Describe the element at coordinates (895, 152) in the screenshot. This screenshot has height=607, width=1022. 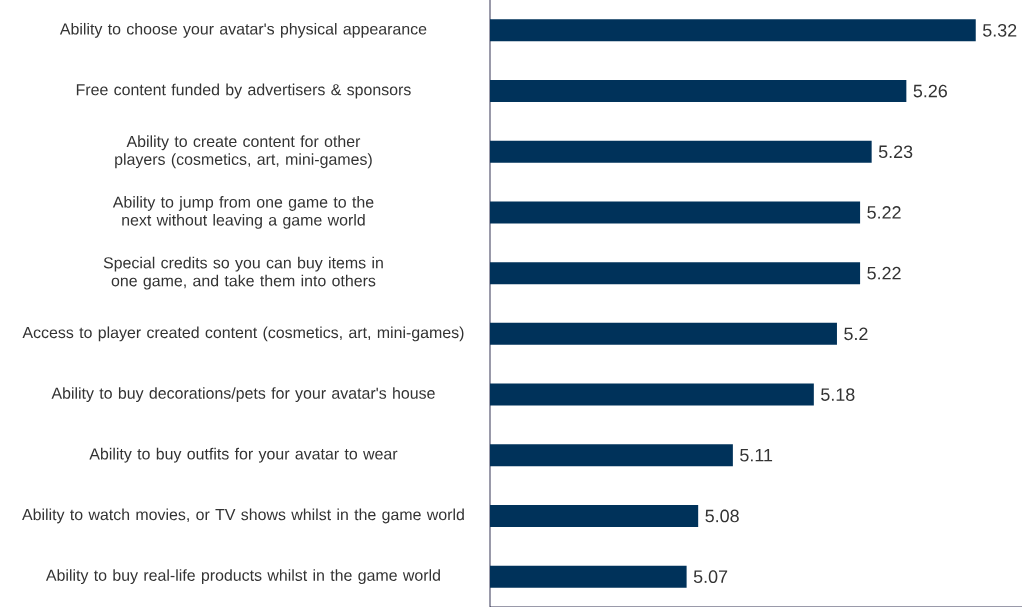
I see `data-label: 5.23` at that location.